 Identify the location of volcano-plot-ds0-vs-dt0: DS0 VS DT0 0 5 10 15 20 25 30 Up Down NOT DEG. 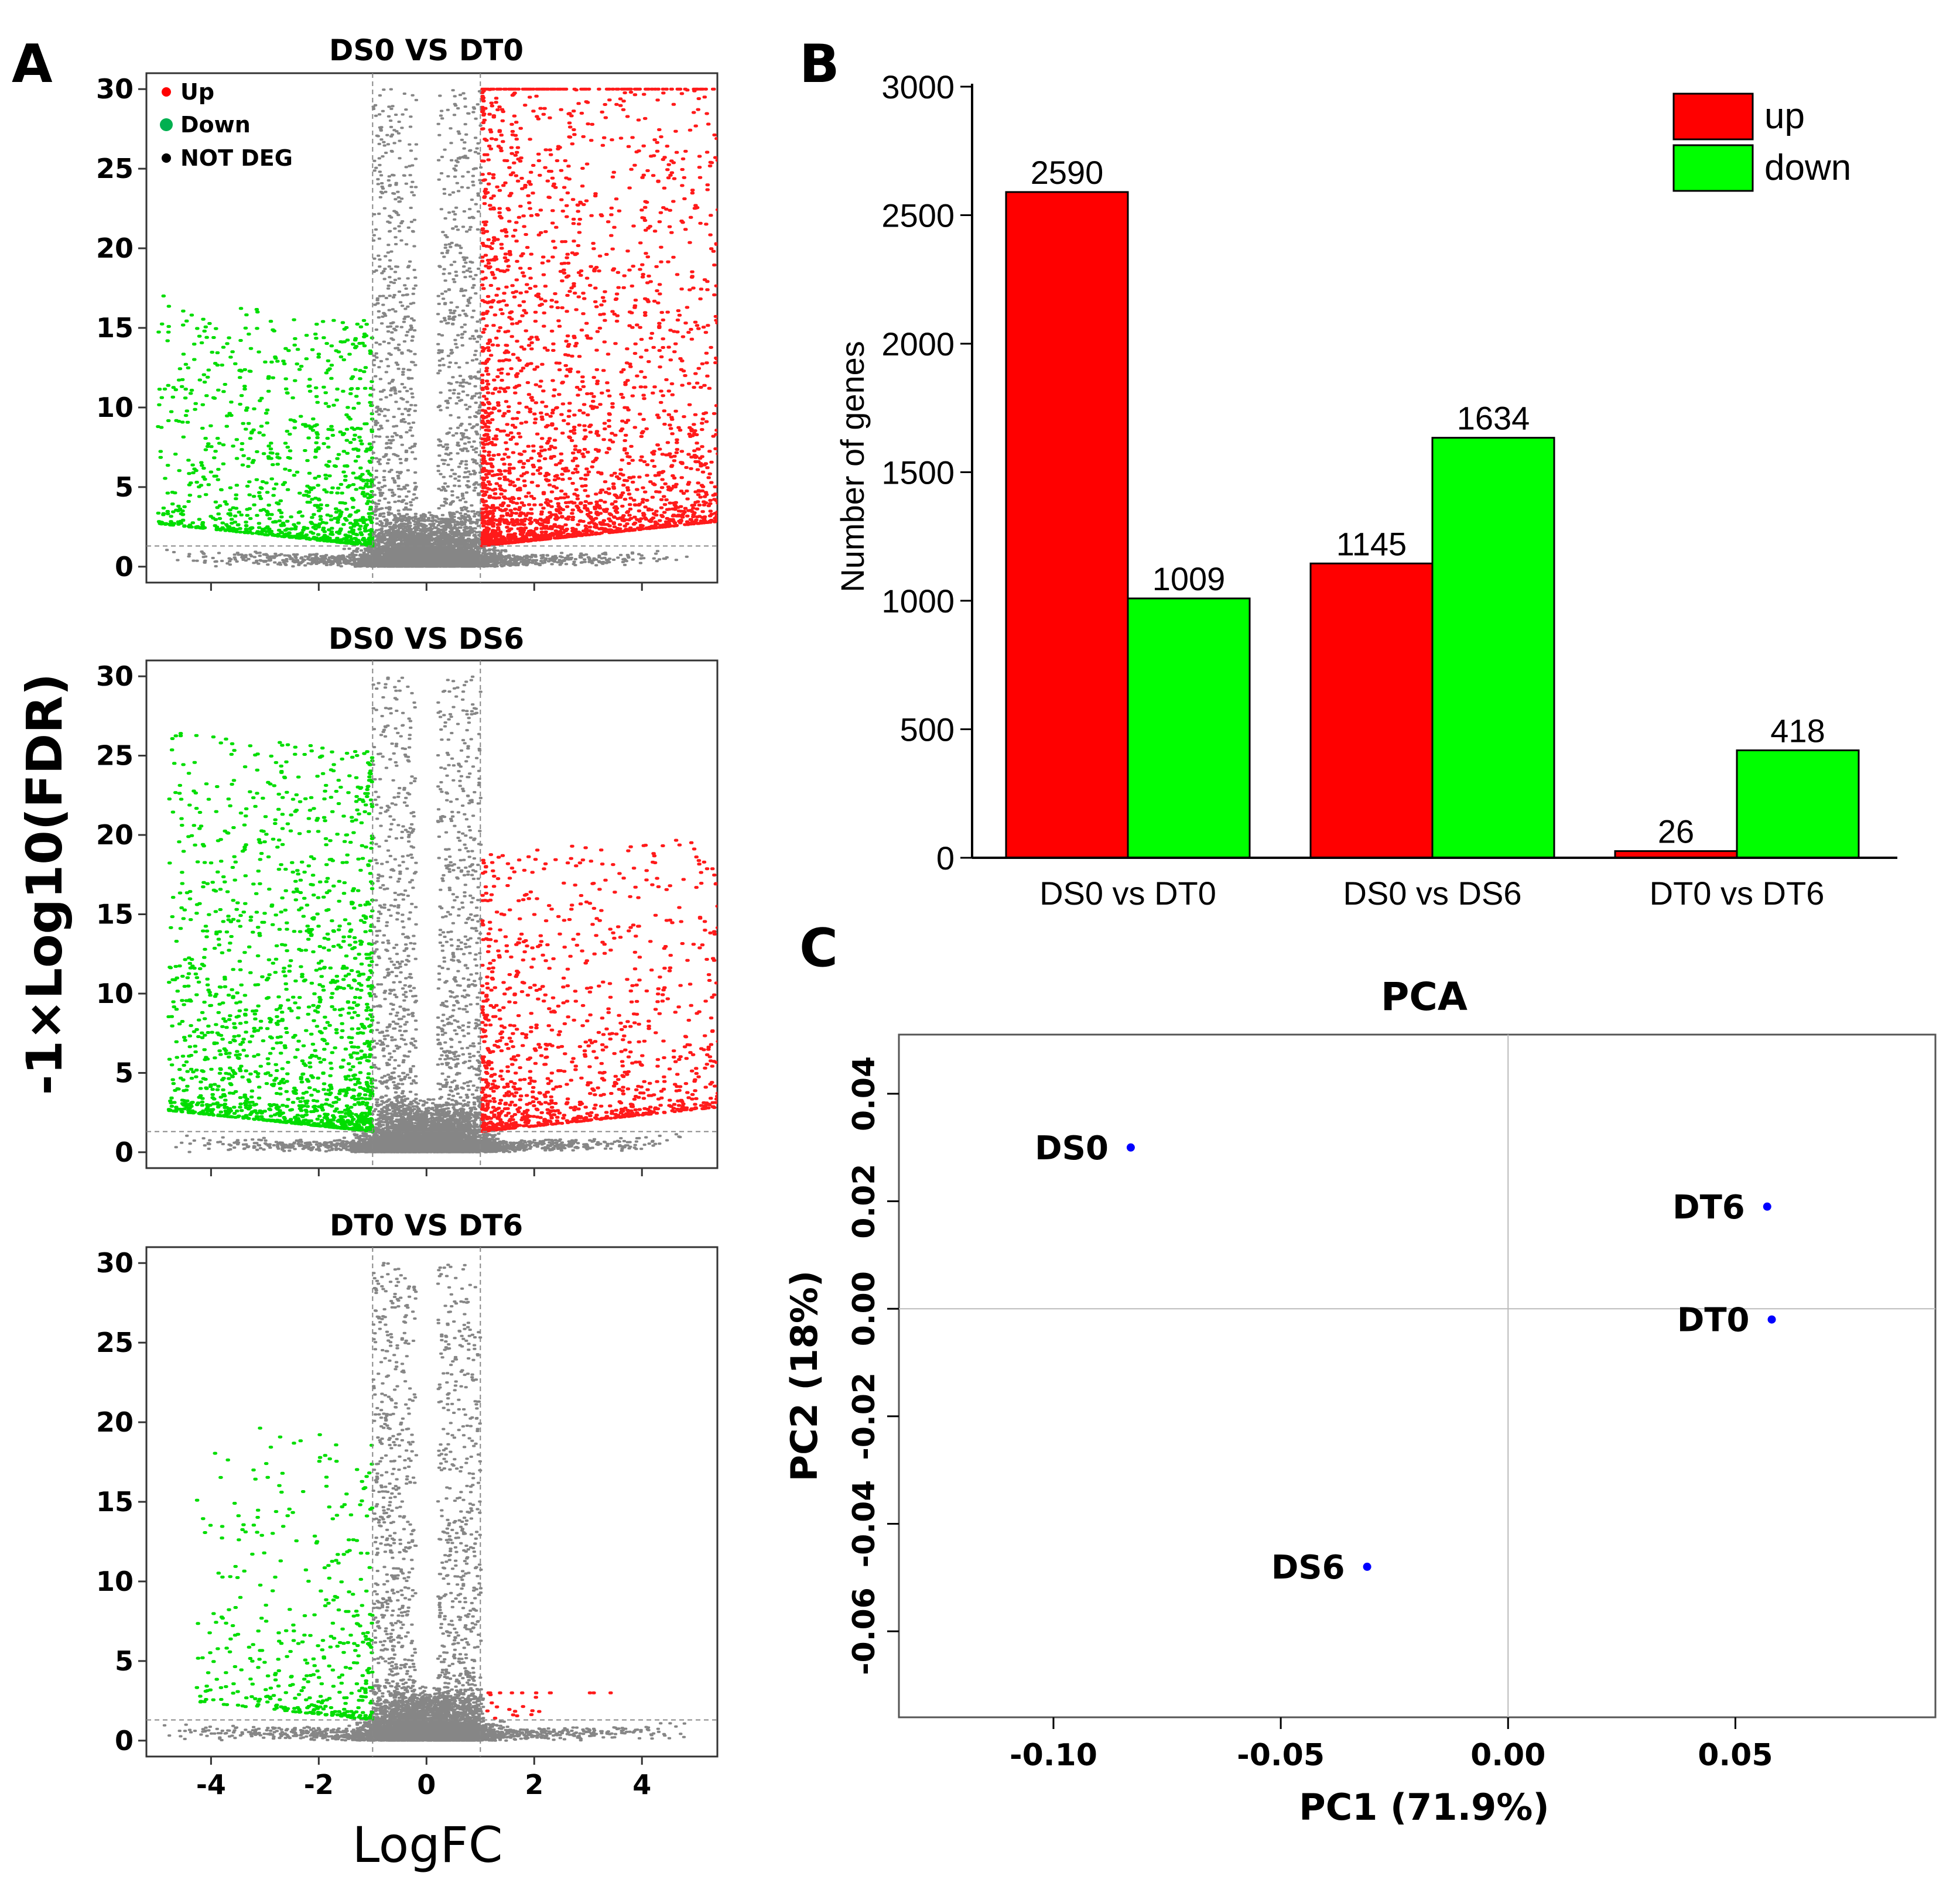
(408, 312).